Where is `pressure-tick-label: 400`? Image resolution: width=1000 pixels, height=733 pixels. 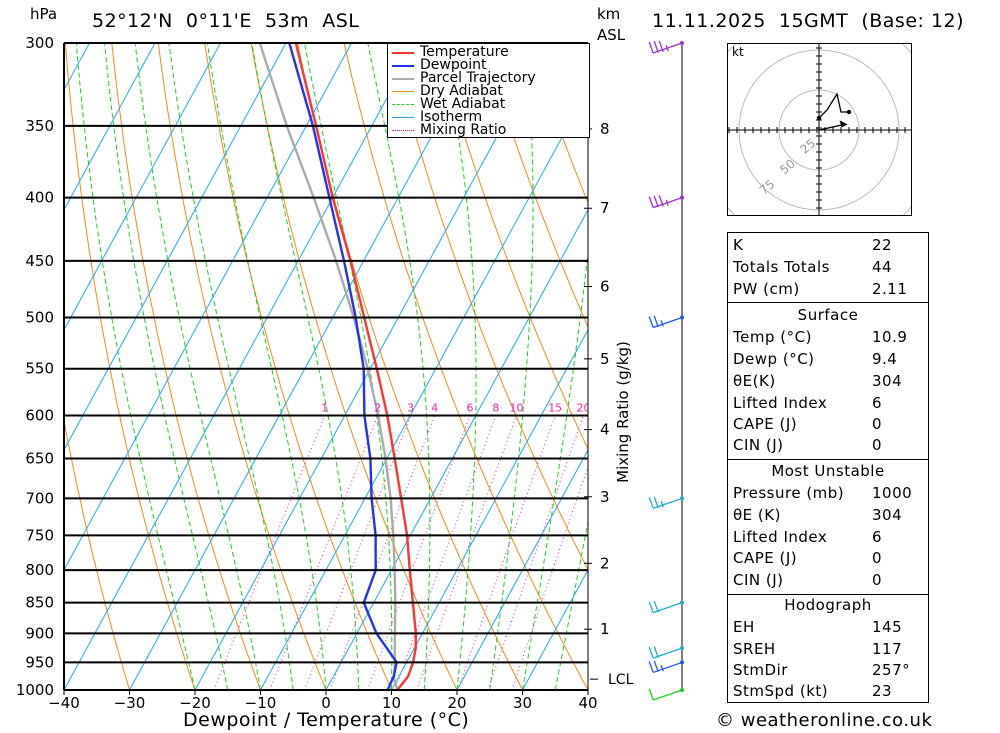
pressure-tick-label: 400 is located at coordinates (39, 198).